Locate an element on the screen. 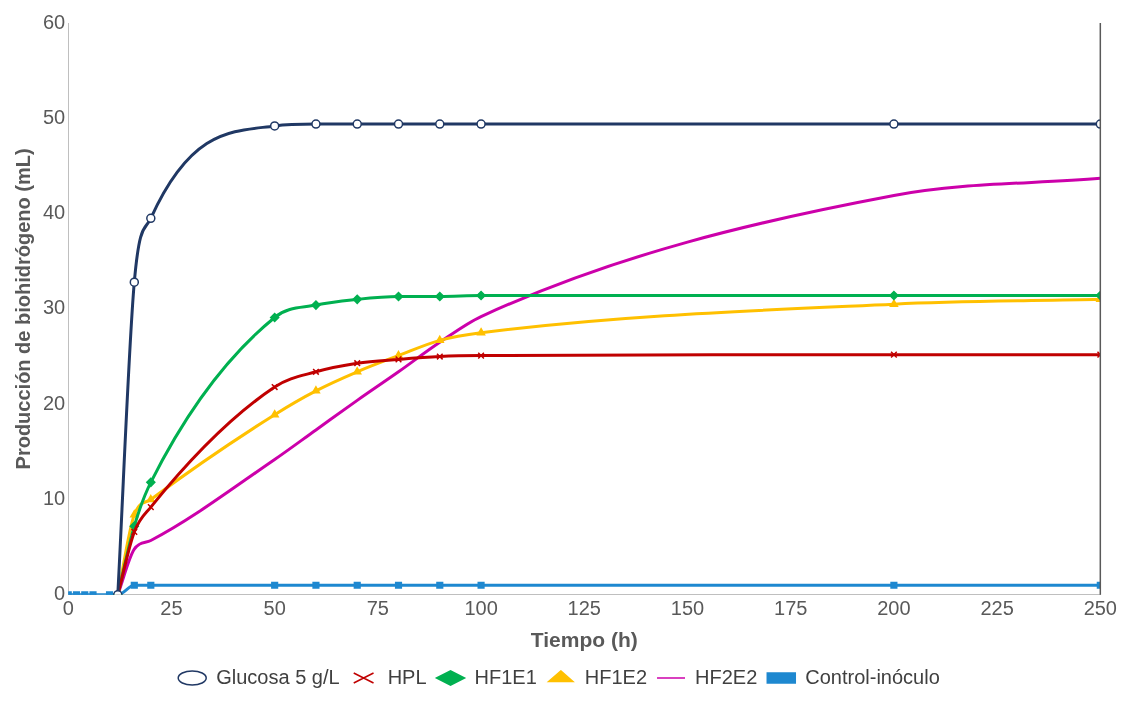 This screenshot has width=1128, height=706. x-tick-label: 200 is located at coordinates (894, 608).